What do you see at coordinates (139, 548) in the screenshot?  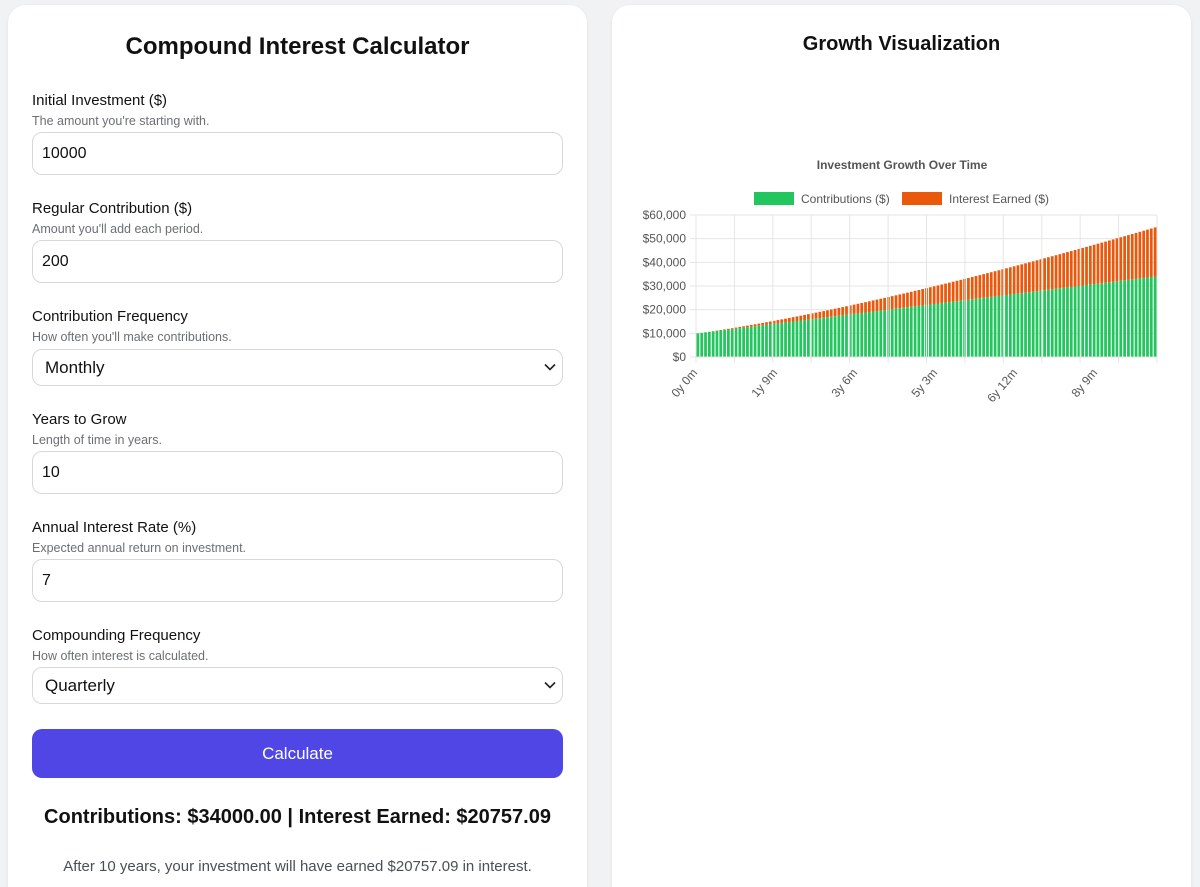 I see `interest-rate-help: Expected annual return on investment.` at bounding box center [139, 548].